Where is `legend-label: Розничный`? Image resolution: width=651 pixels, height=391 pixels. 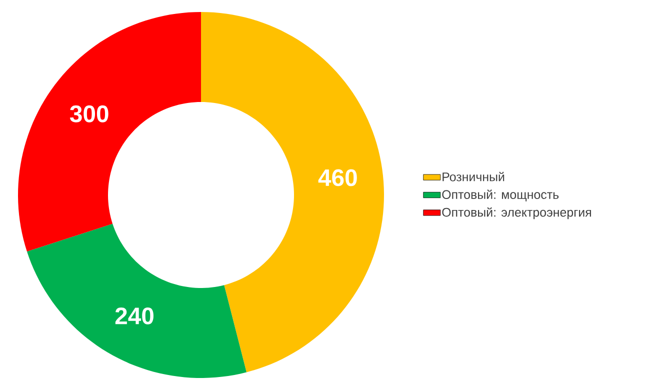
legend-label: Розничный is located at coordinates (473, 177).